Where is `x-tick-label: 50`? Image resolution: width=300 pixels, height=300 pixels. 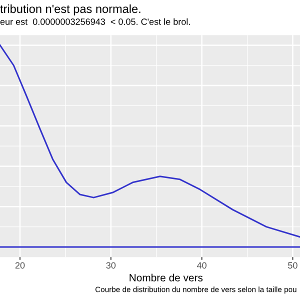 x-tick-label: 50 is located at coordinates (293, 265).